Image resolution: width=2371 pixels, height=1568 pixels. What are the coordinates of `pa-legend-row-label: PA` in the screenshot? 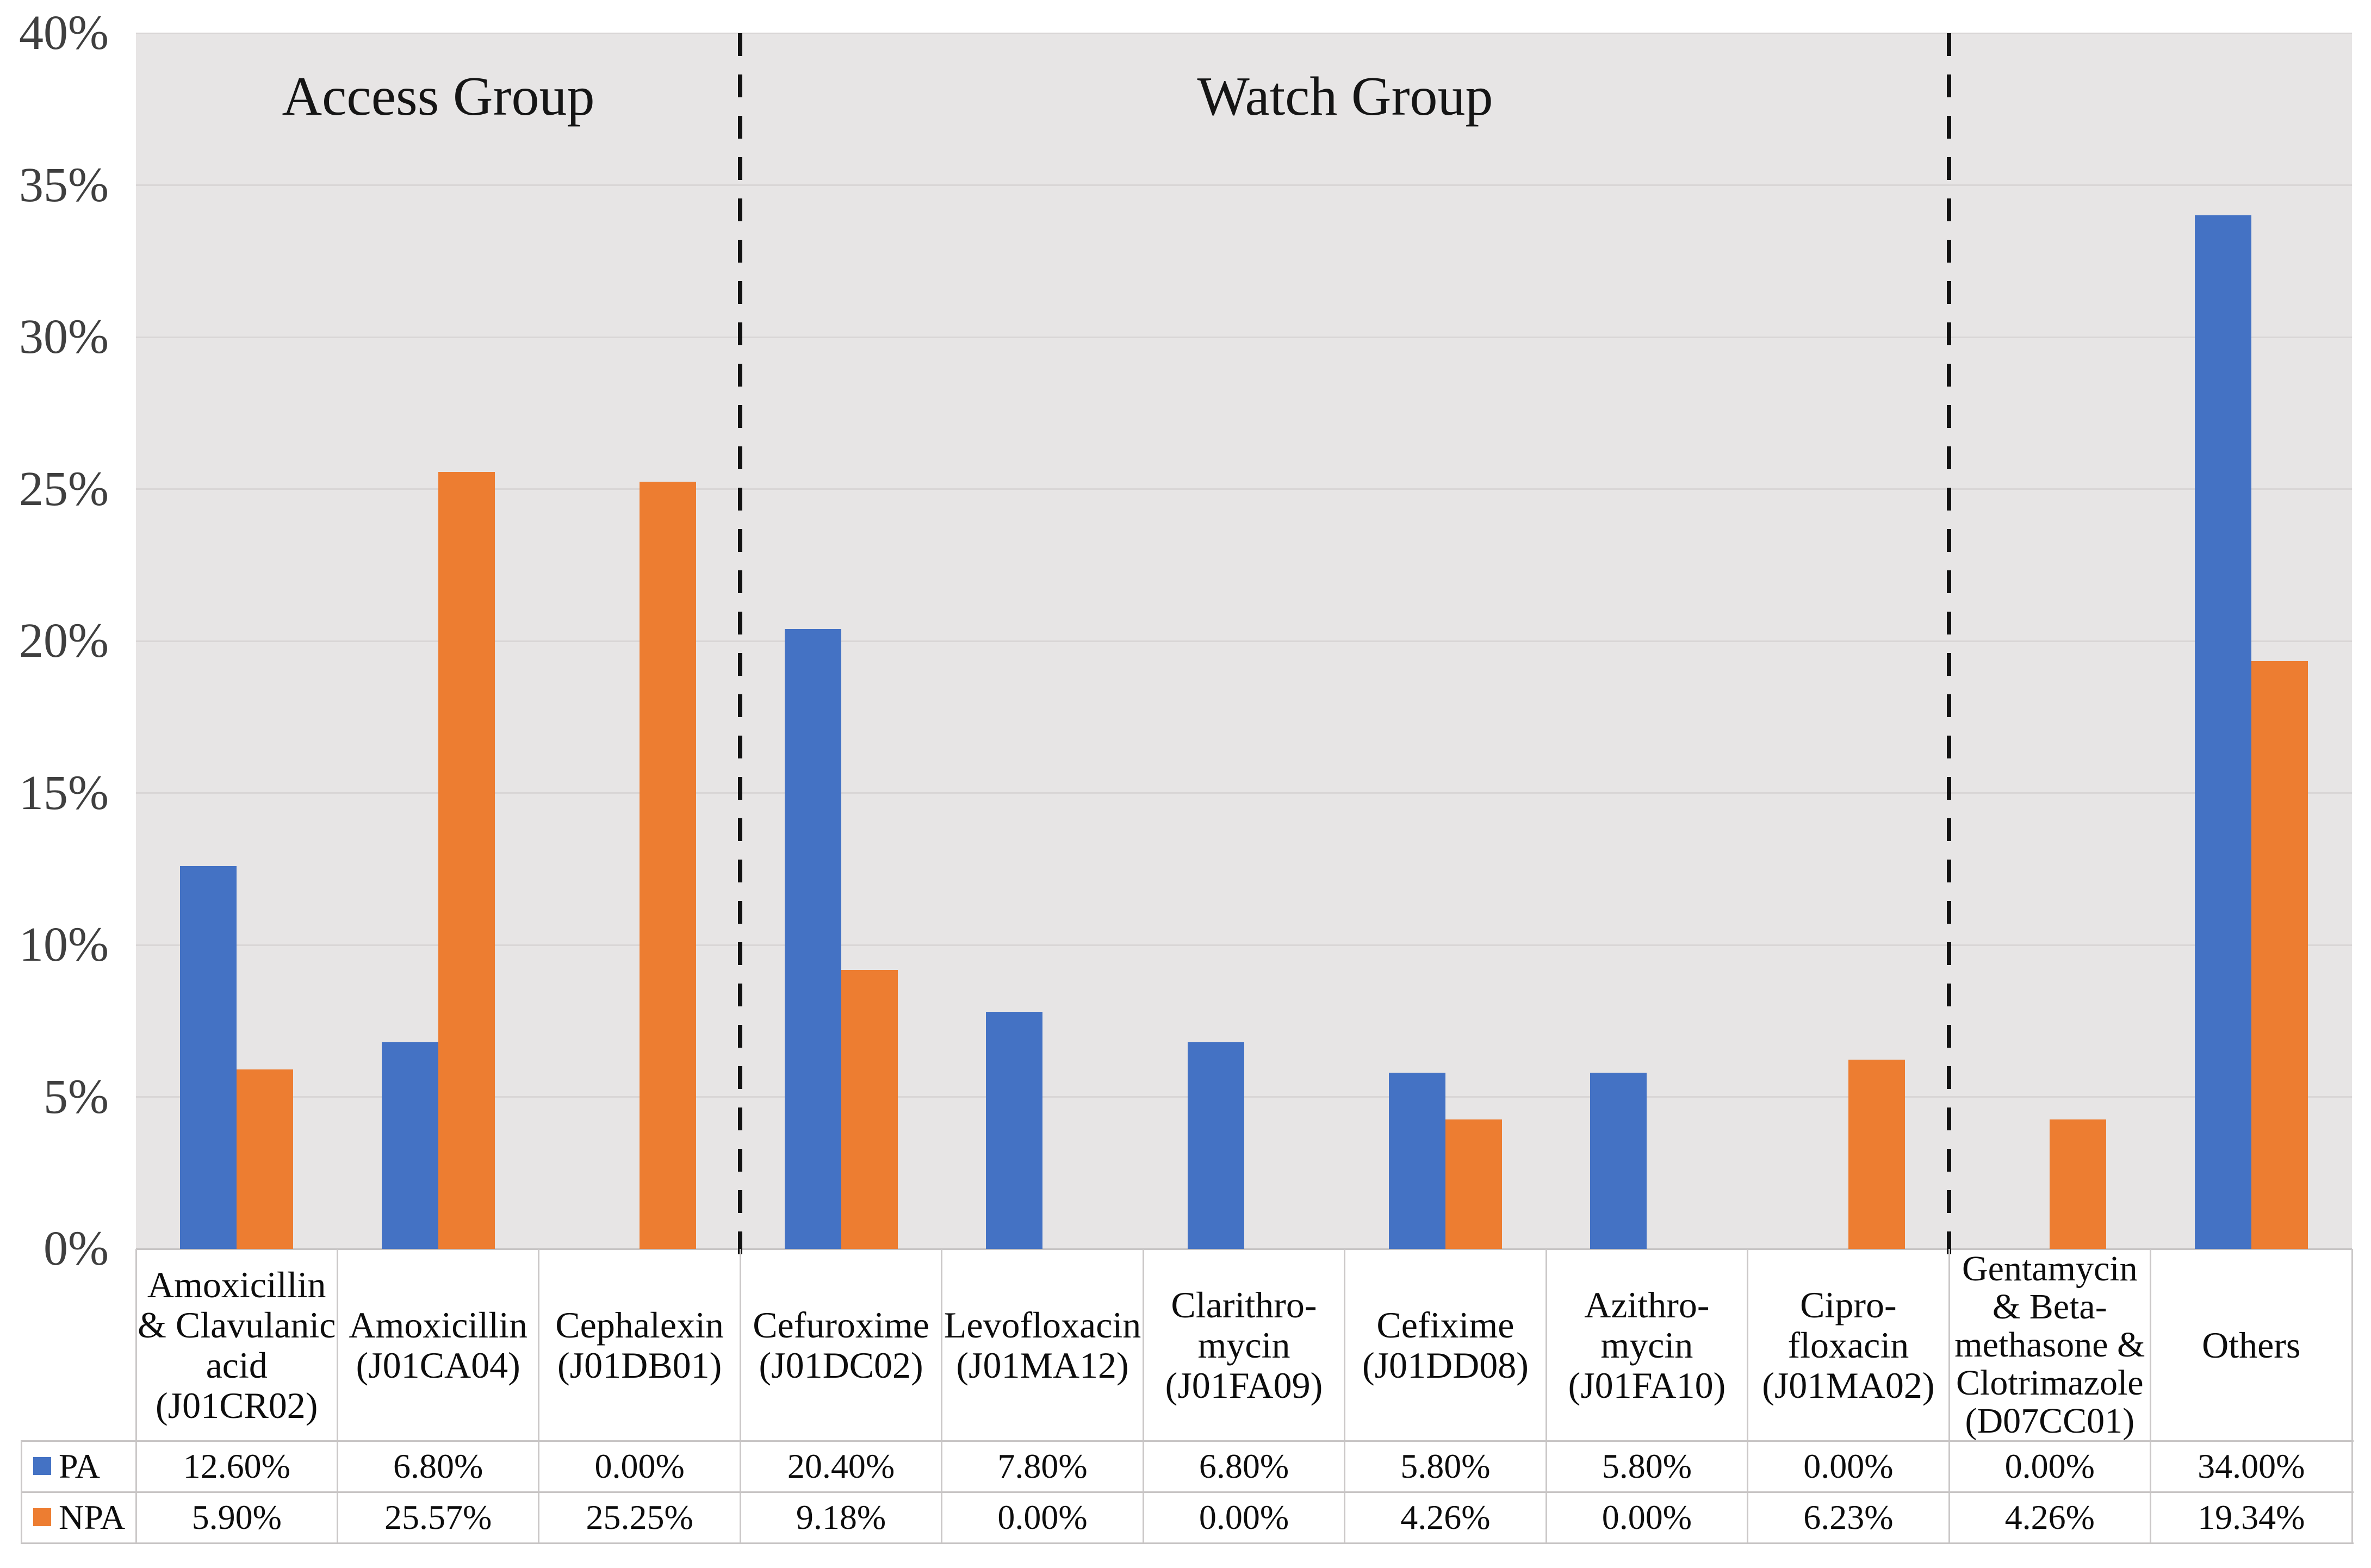 It's located at (79, 1466).